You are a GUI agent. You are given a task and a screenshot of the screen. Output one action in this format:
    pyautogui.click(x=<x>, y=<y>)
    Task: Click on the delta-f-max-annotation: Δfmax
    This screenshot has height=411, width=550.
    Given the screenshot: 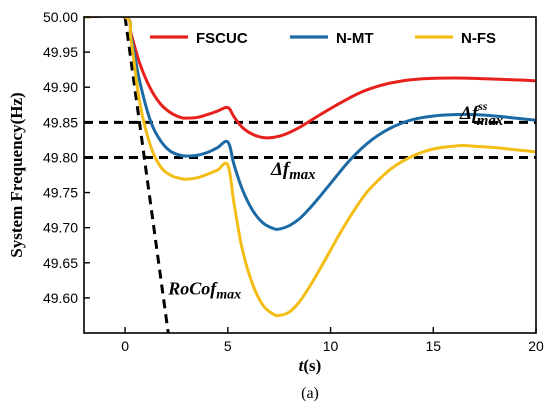 What is the action you would take?
    pyautogui.click(x=293, y=171)
    